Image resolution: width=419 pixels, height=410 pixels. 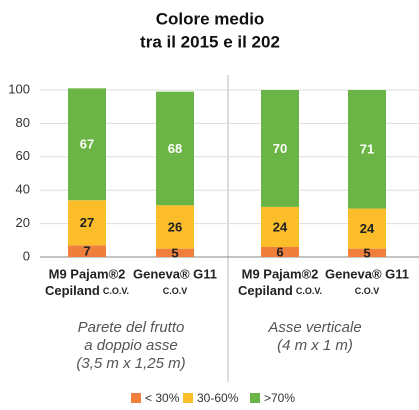 I want to click on data-label: 7, so click(x=86, y=251).